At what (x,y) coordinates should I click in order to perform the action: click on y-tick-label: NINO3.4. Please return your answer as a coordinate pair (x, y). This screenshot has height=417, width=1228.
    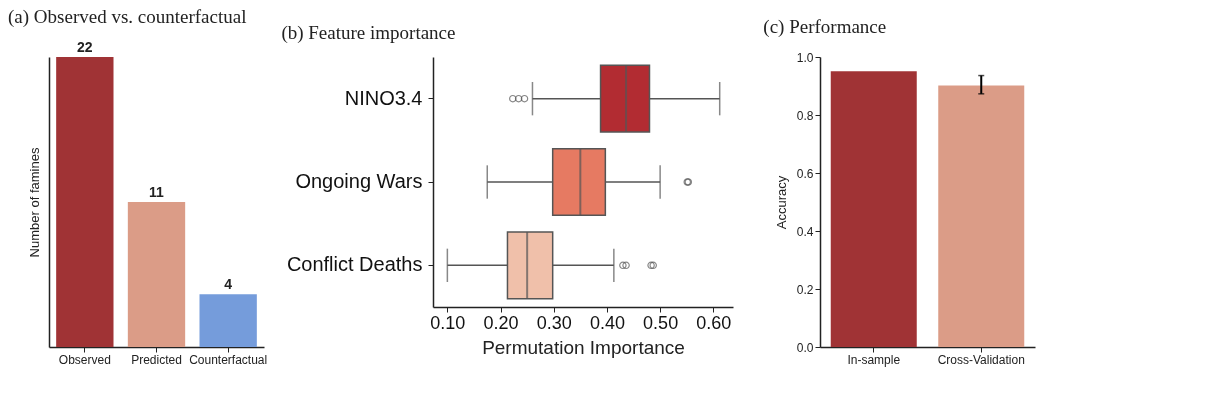
    Looking at the image, I should click on (383, 97).